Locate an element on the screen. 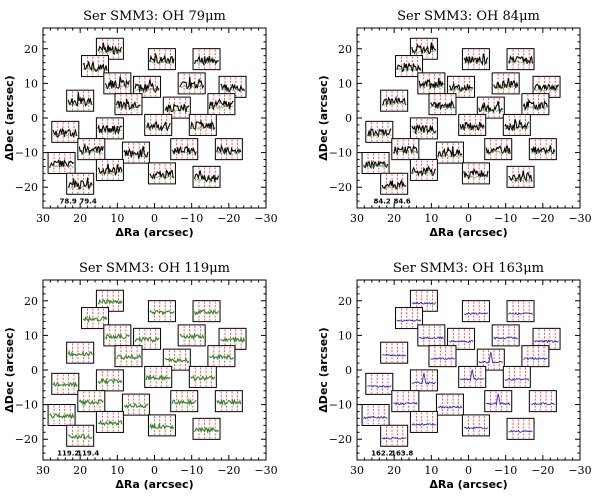 The image size is (600, 496). x-tick-label: −10 is located at coordinates (505, 218).